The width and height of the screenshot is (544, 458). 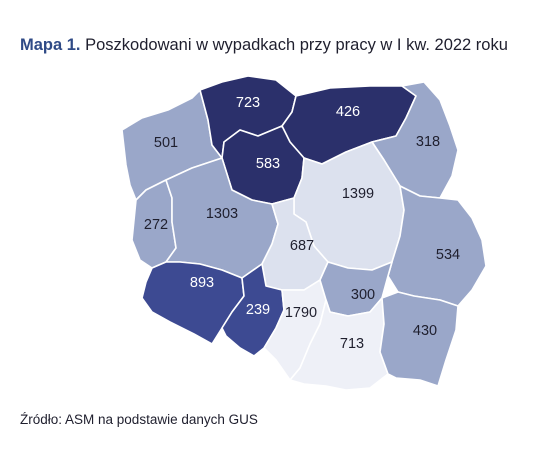 I want to click on region-malopolskie, so click(x=339, y=344).